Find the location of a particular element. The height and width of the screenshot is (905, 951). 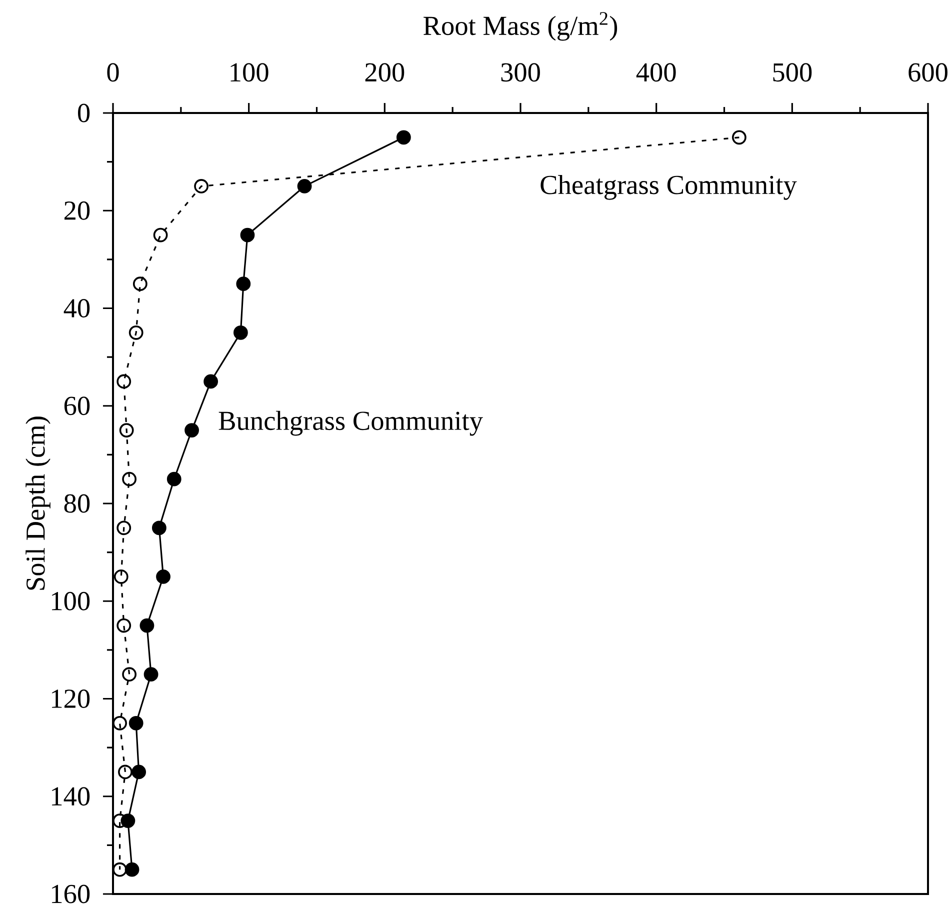

y-tick-label: 20 is located at coordinates (77, 210).